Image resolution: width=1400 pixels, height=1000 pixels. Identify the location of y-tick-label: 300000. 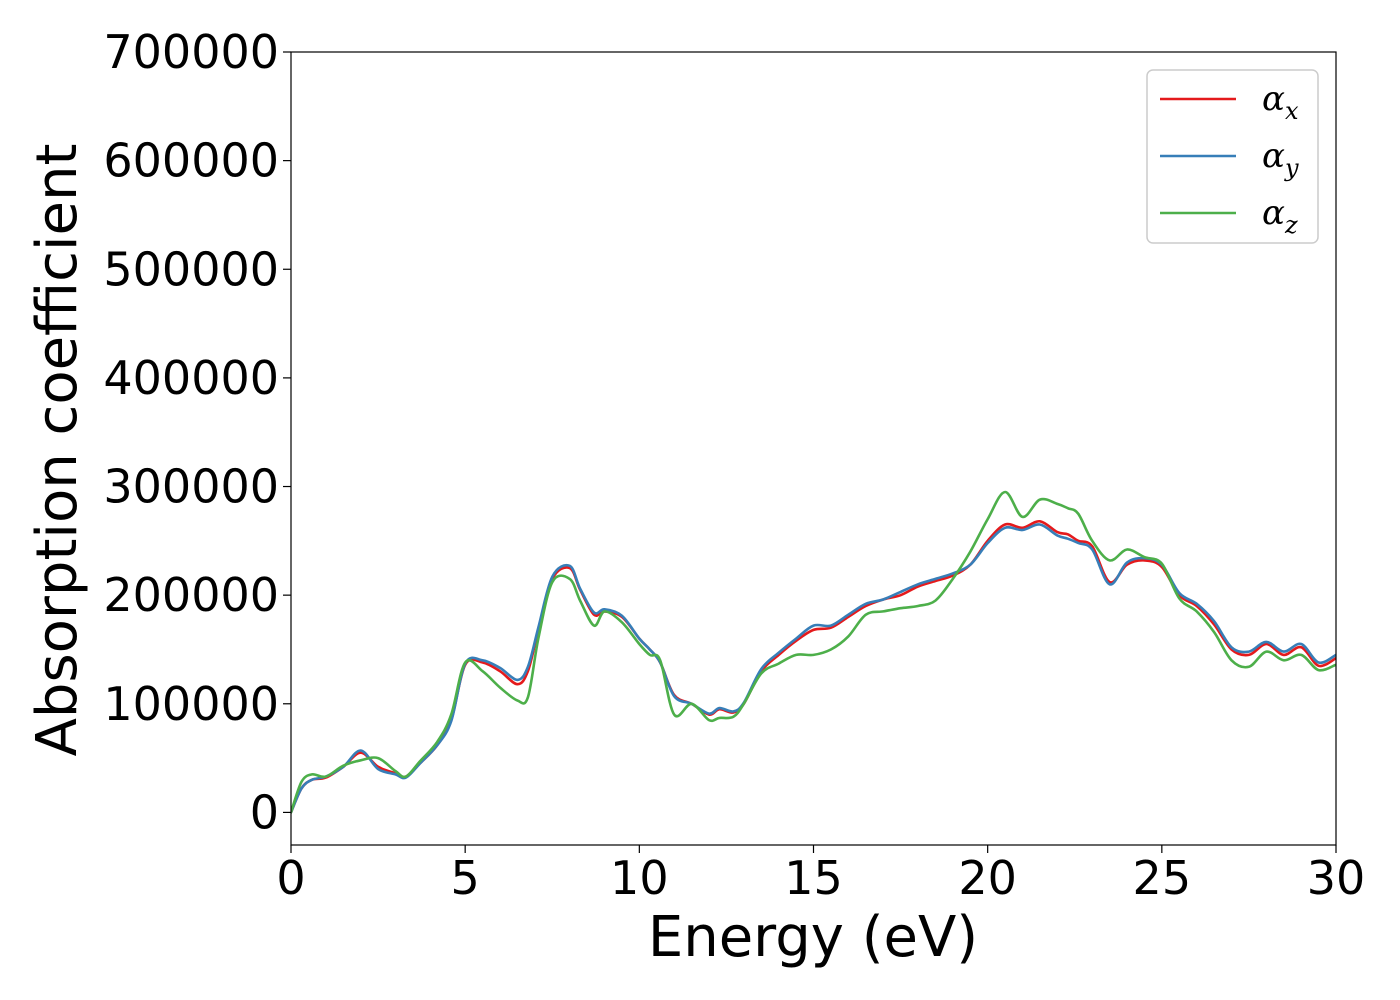
(191, 487).